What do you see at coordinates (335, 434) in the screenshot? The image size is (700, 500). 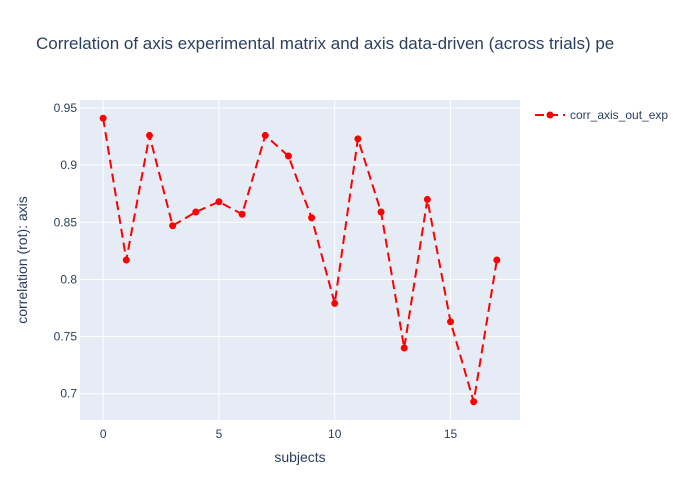 I see `x-tick-label: 10` at bounding box center [335, 434].